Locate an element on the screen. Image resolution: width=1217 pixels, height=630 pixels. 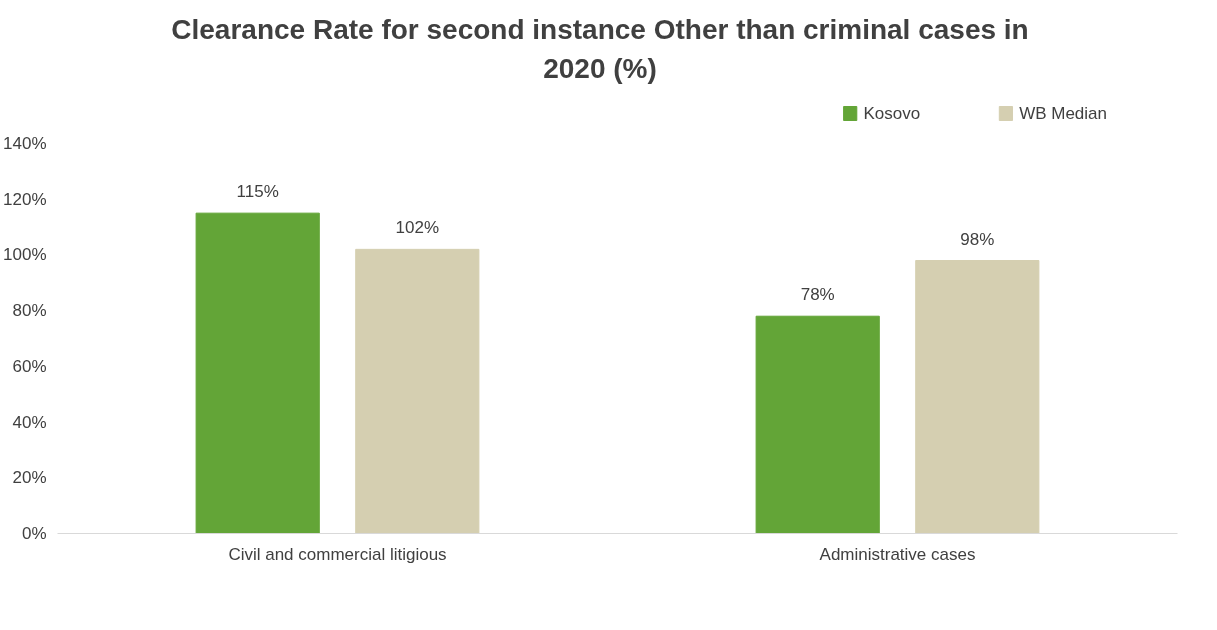
legend-label: WB Median is located at coordinates (1063, 114).